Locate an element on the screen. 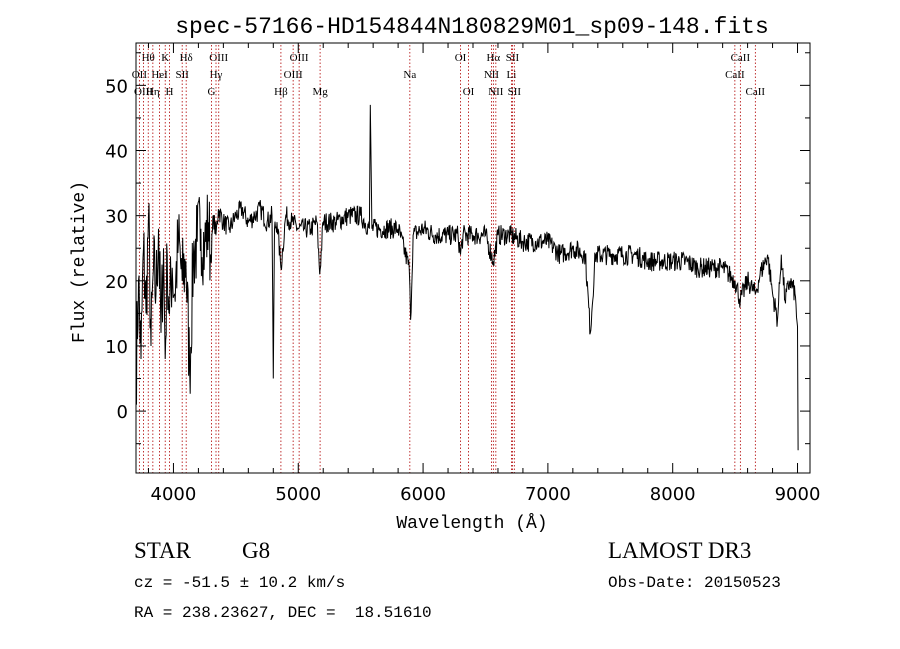  survey-label: LAMOST DR3 is located at coordinates (680, 550).